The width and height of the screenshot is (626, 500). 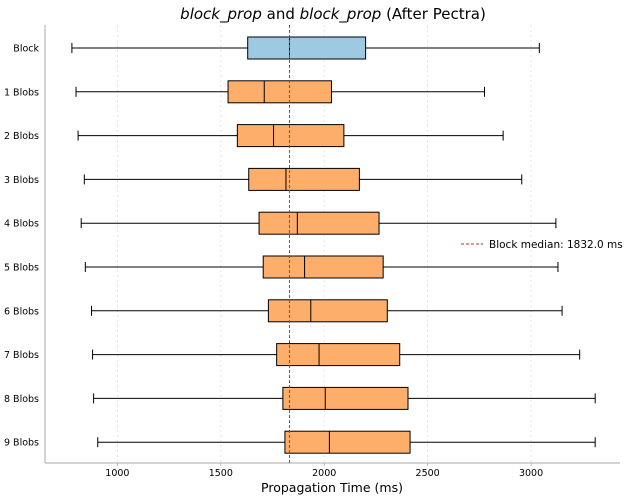 What do you see at coordinates (21, 92) in the screenshot?
I see `y-tick-label: 1 Blobs` at bounding box center [21, 92].